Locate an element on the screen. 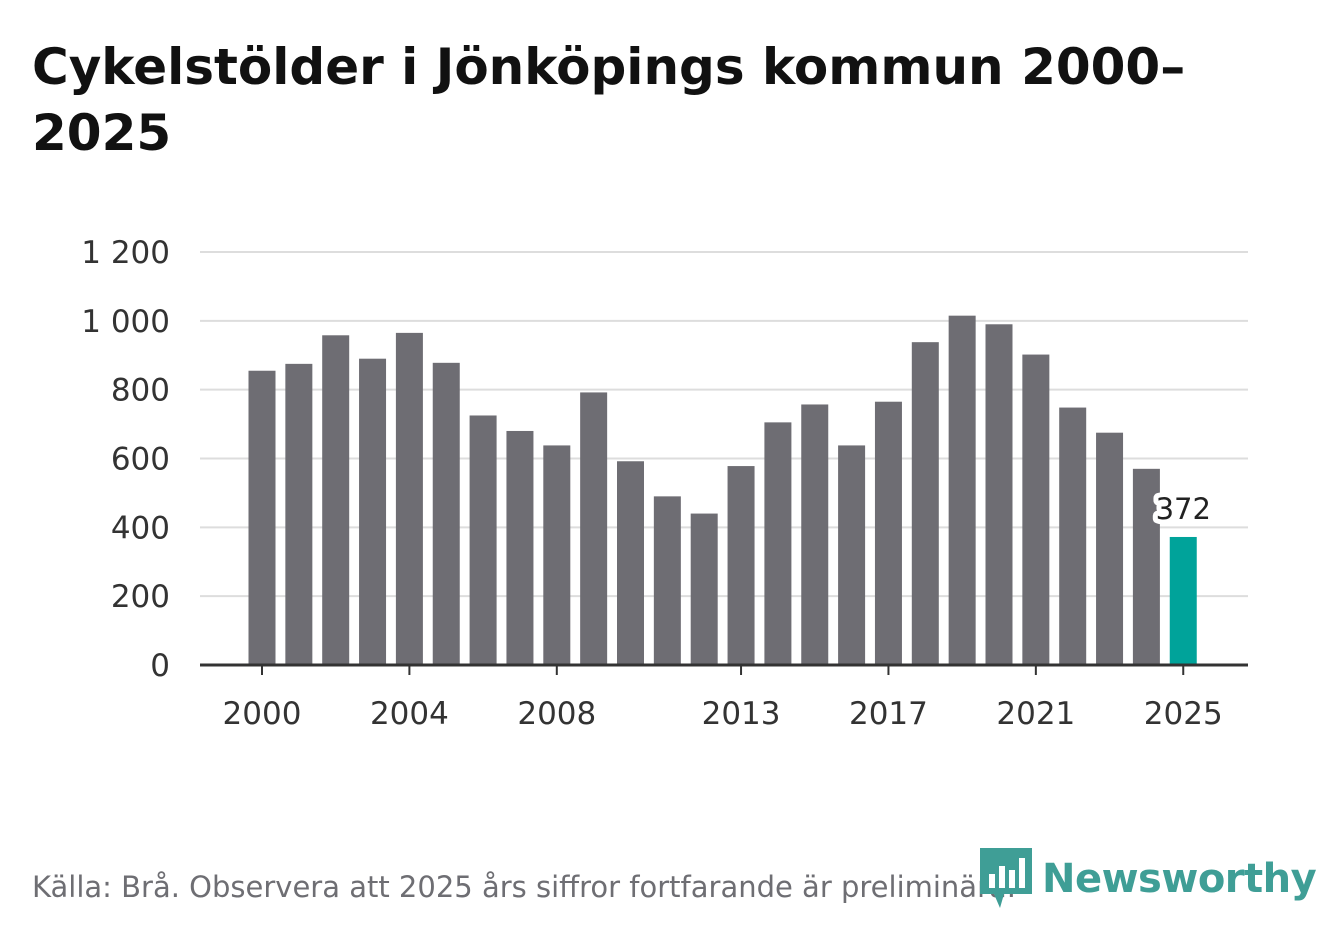 The height and width of the screenshot is (939, 1322). x-tick-label: 2004 is located at coordinates (409, 714).